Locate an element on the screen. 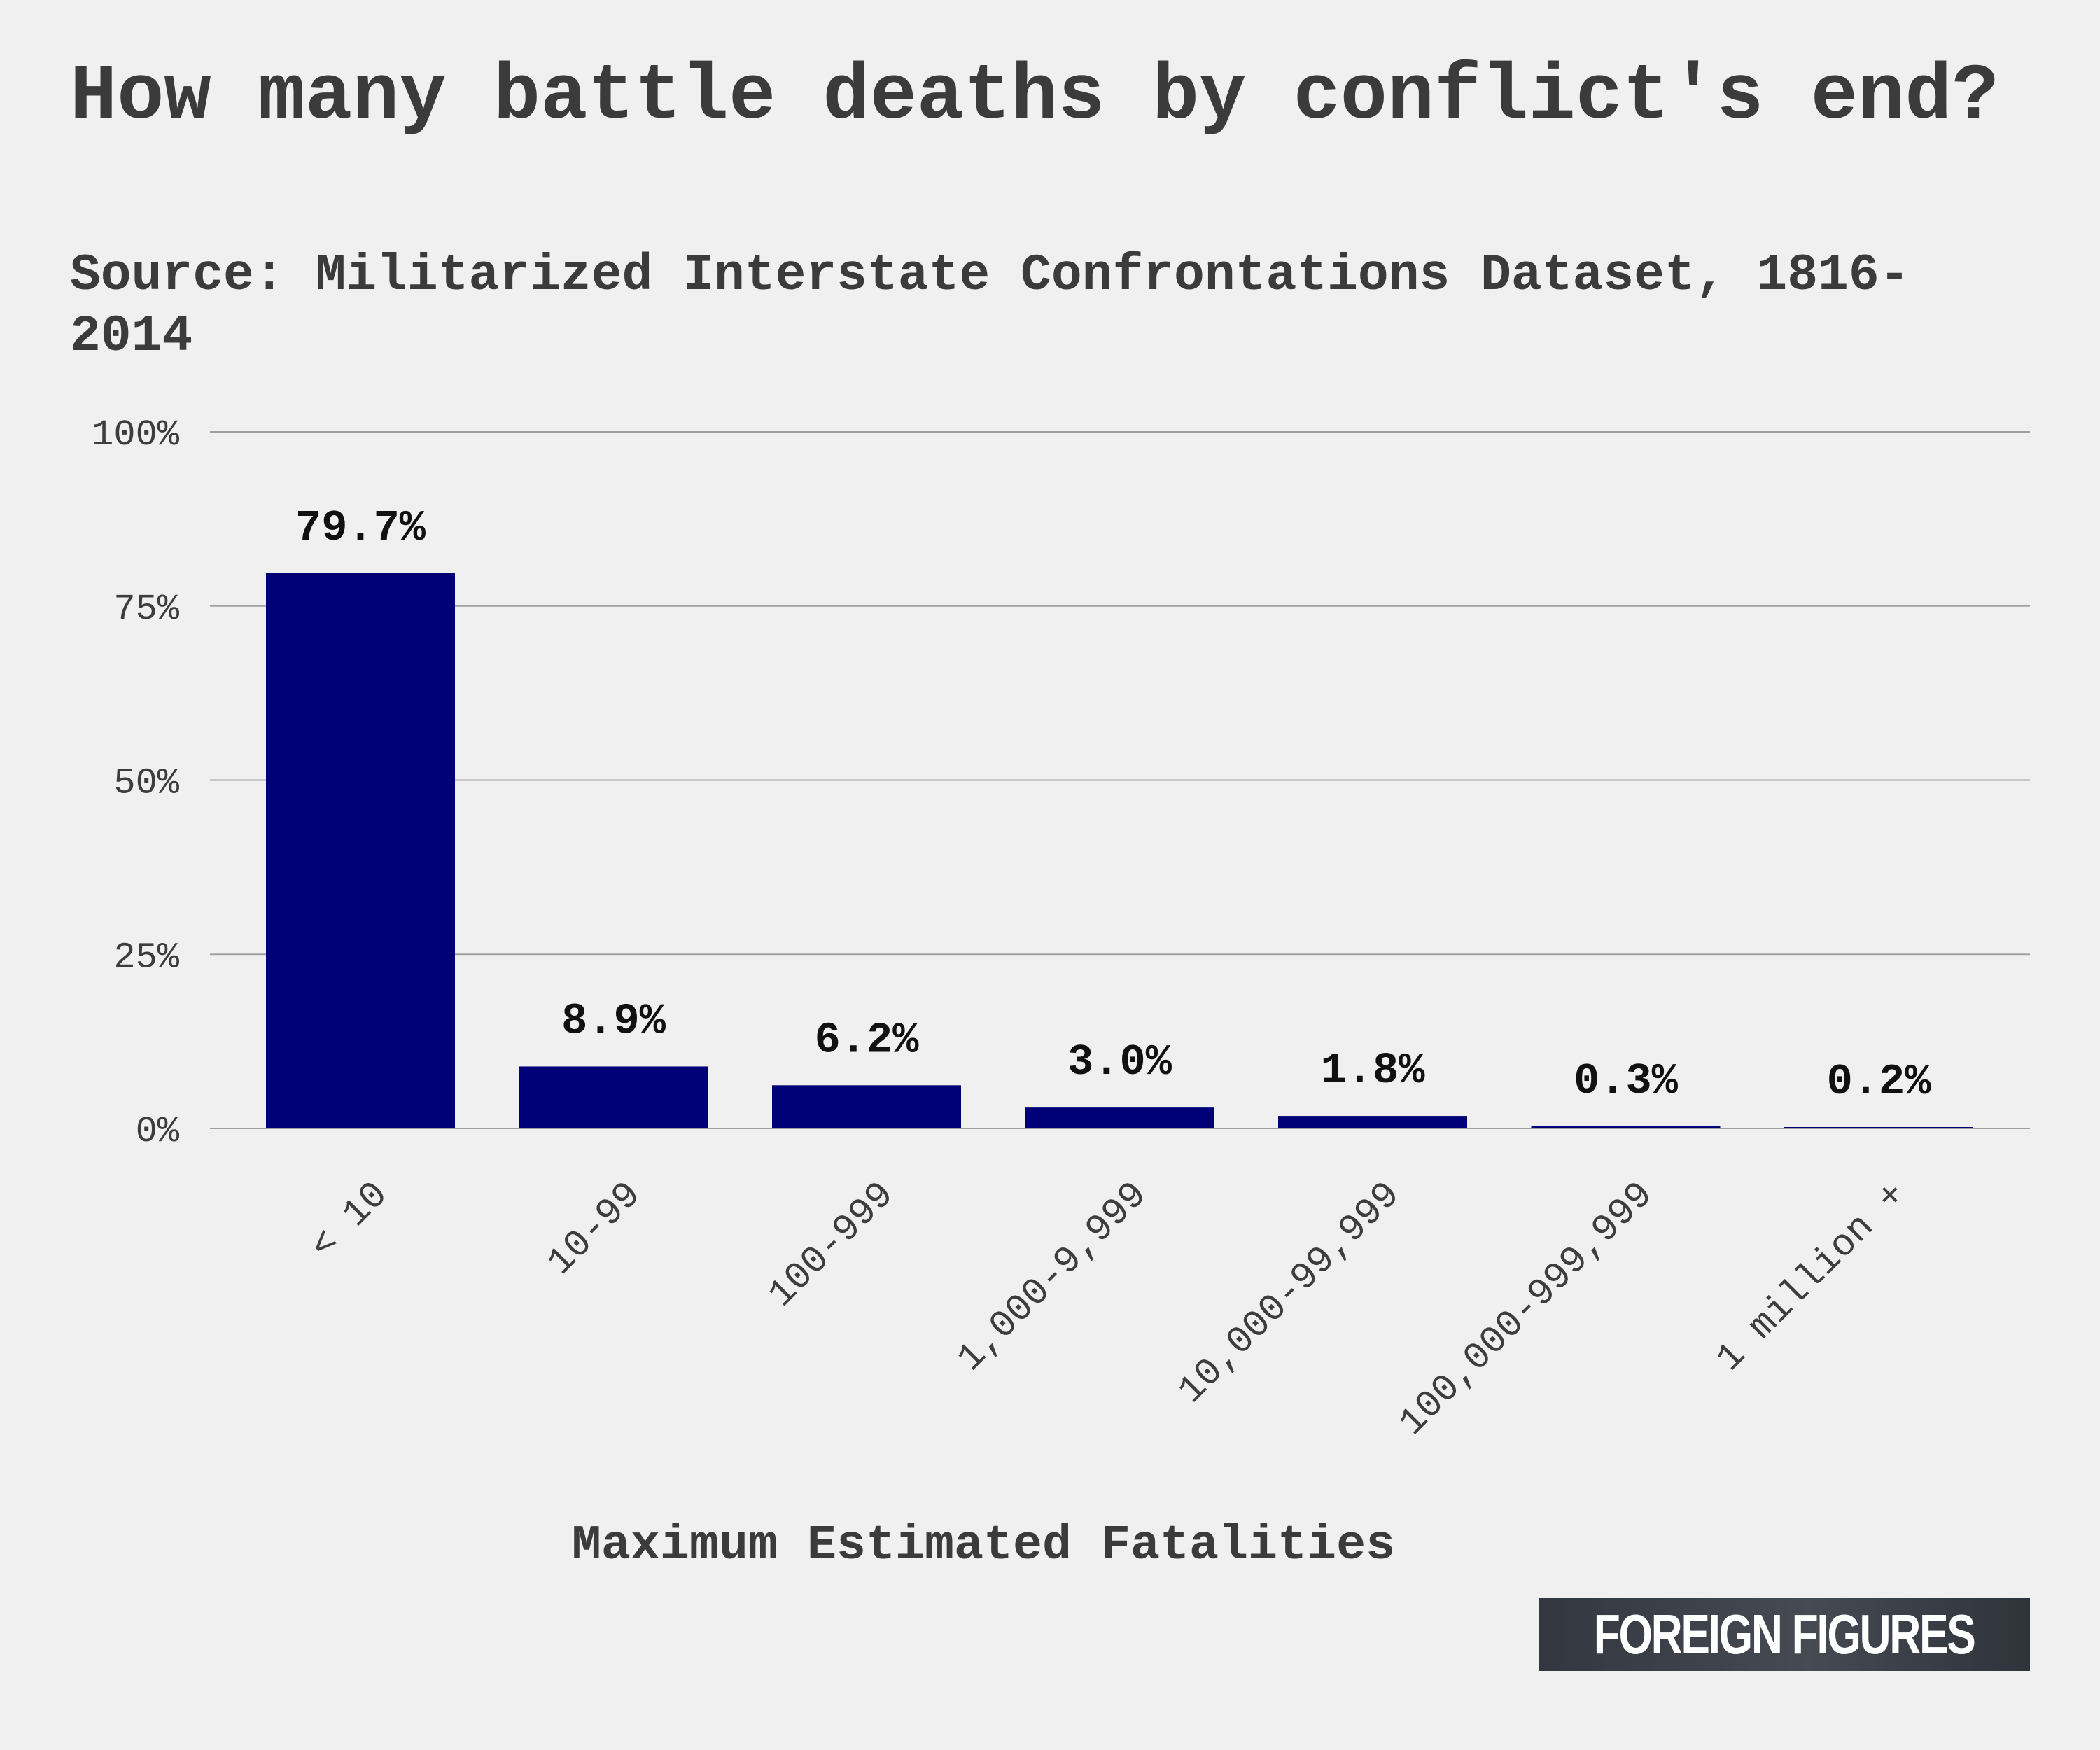  value-label: 3.0% is located at coordinates (1120, 1062).